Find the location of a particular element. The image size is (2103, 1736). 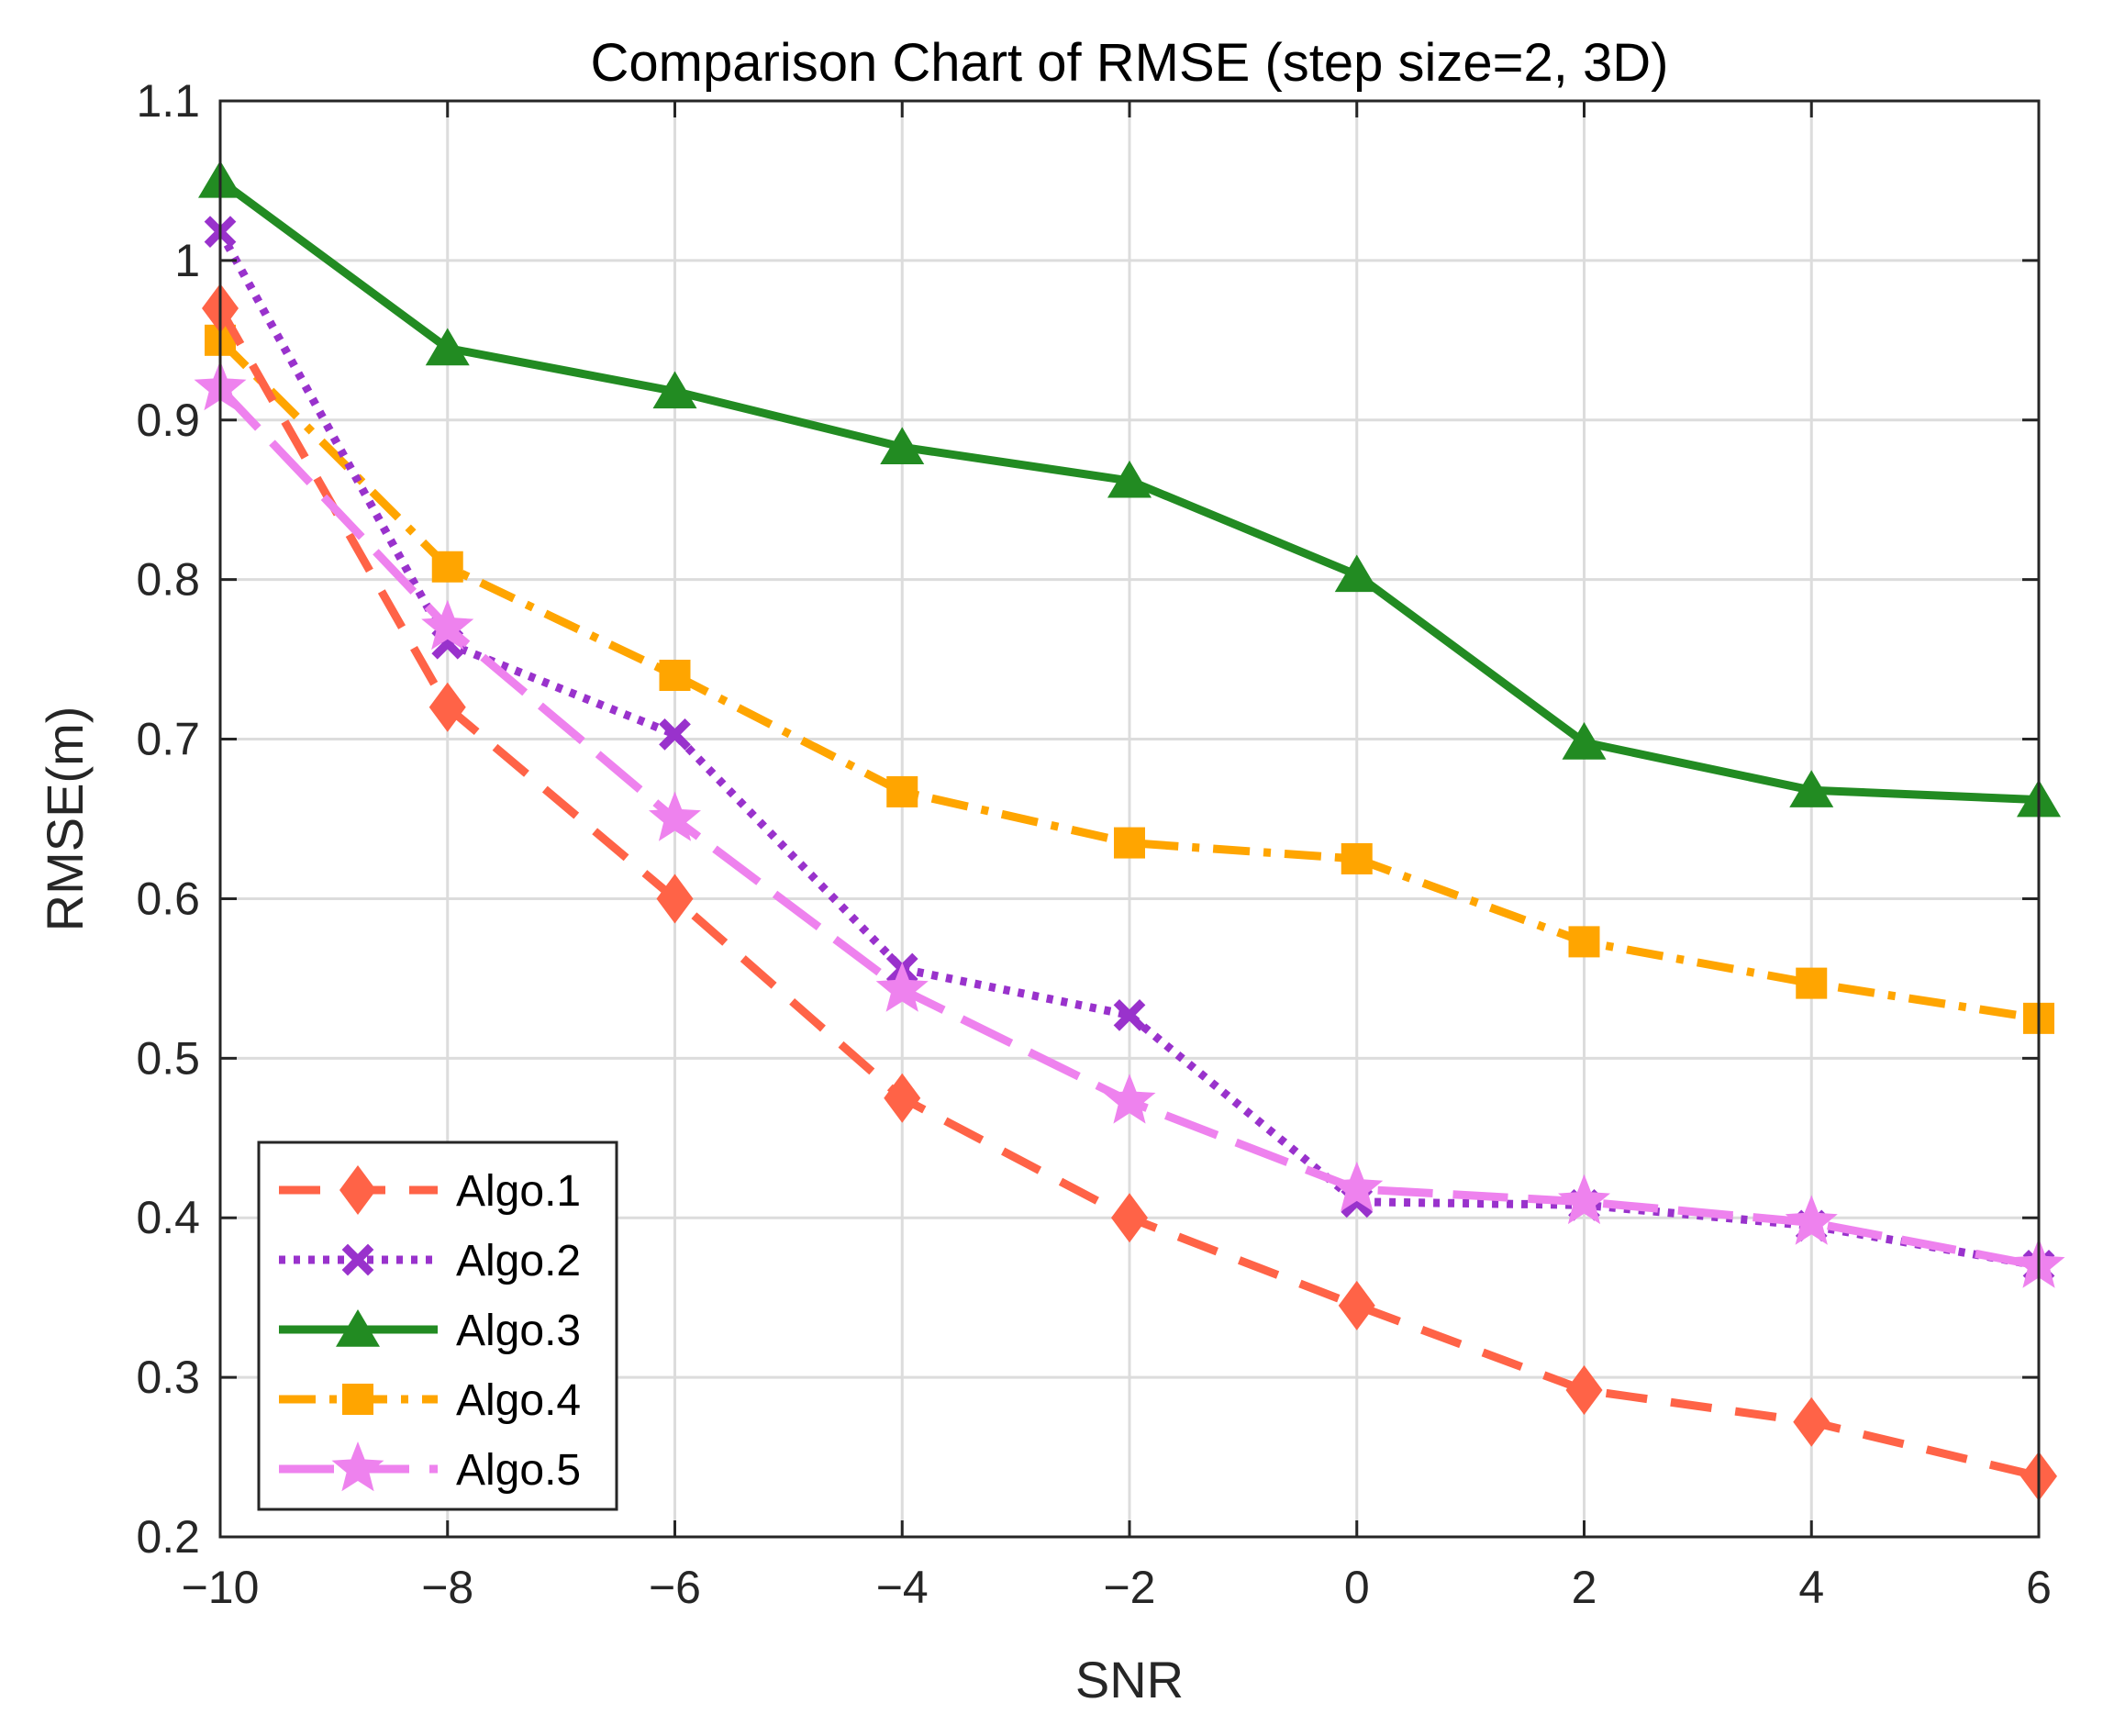

legend-label: Algo.1 is located at coordinates (518, 1191).